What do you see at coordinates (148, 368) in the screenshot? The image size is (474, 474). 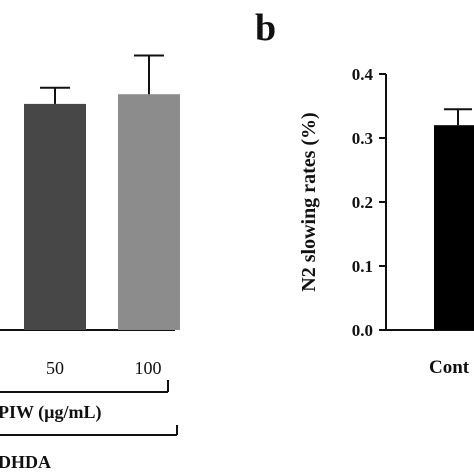 I see `panel-a-xtick-label: 100` at bounding box center [148, 368].